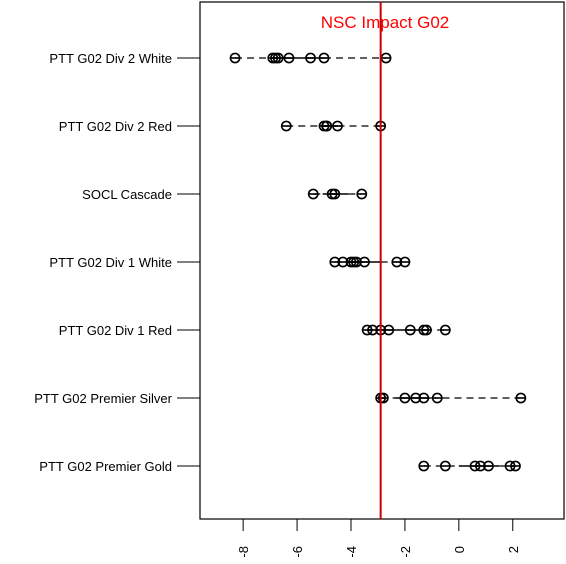 This screenshot has width=566, height=564. Describe the element at coordinates (351, 552) in the screenshot. I see `x-tick-label: -4` at that location.